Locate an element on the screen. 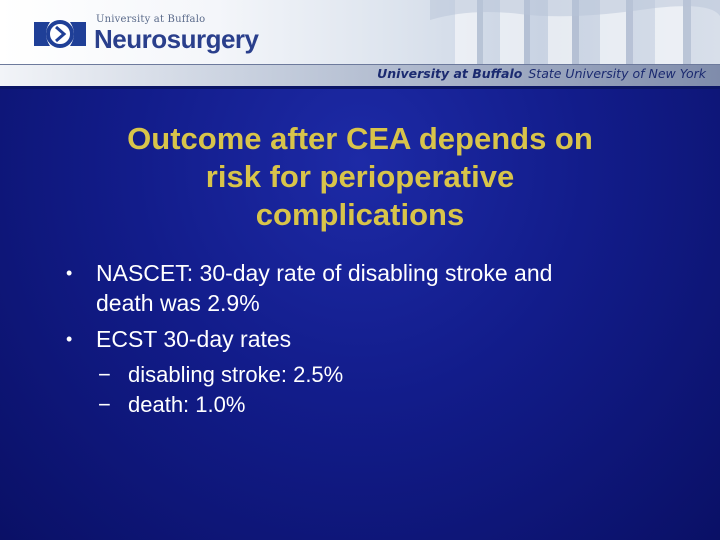 This screenshot has height=540, width=720. sub-bullet-death: − death: 1.0% is located at coordinates (380, 405).